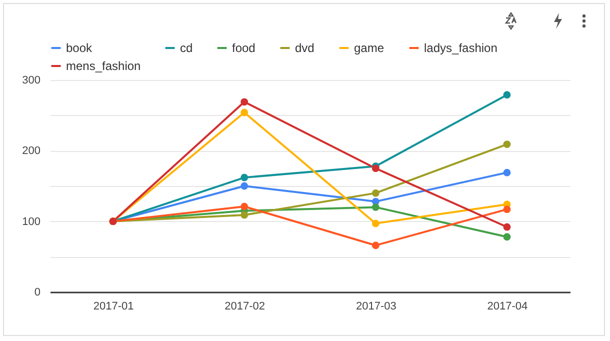  I want to click on y-tick-label: 100, so click(31, 222).